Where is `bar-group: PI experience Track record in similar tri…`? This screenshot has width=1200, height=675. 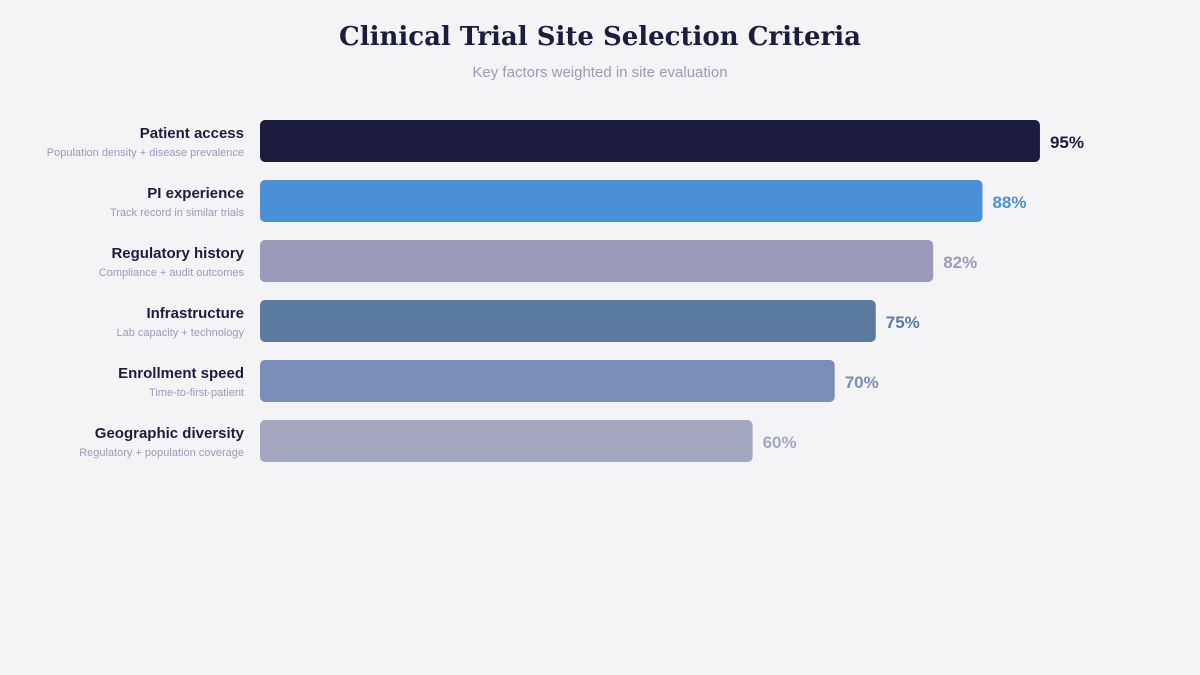 bar-group: PI experience Track record in similar tri… is located at coordinates (568, 201).